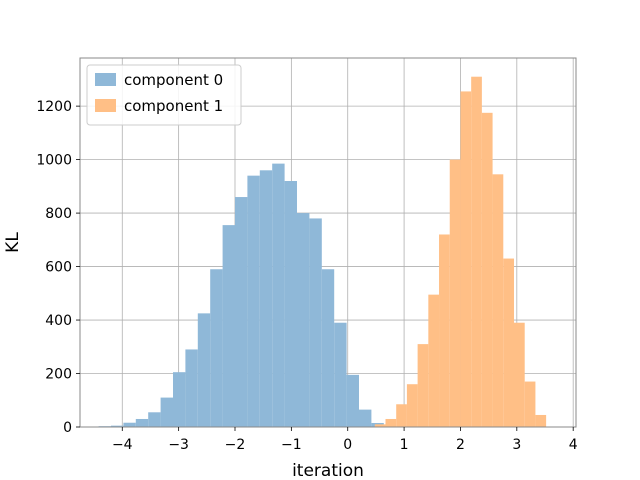 This screenshot has width=640, height=480. Describe the element at coordinates (460, 445) in the screenshot. I see `x-tick-label: 2` at that location.